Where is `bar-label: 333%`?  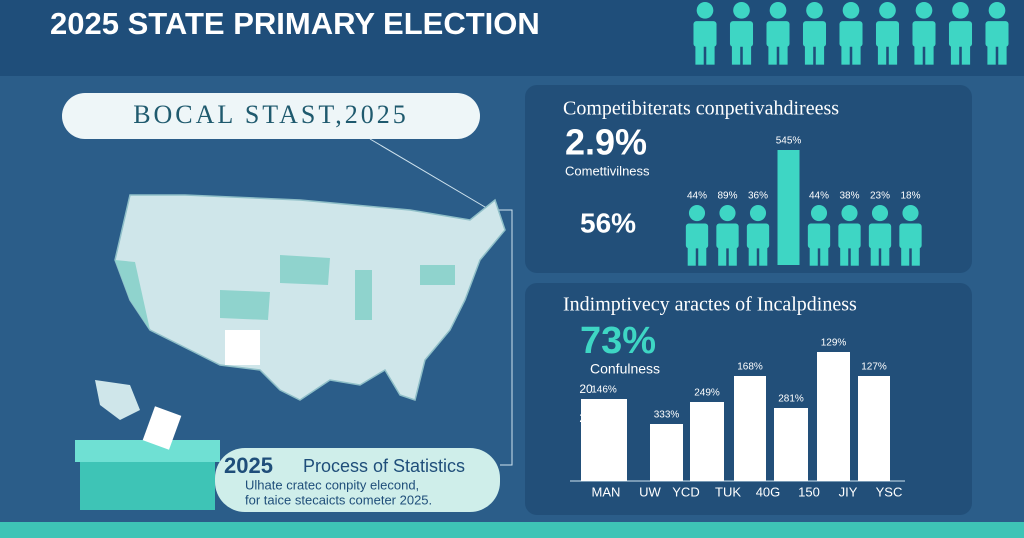
bar-label: 333% is located at coordinates (667, 415).